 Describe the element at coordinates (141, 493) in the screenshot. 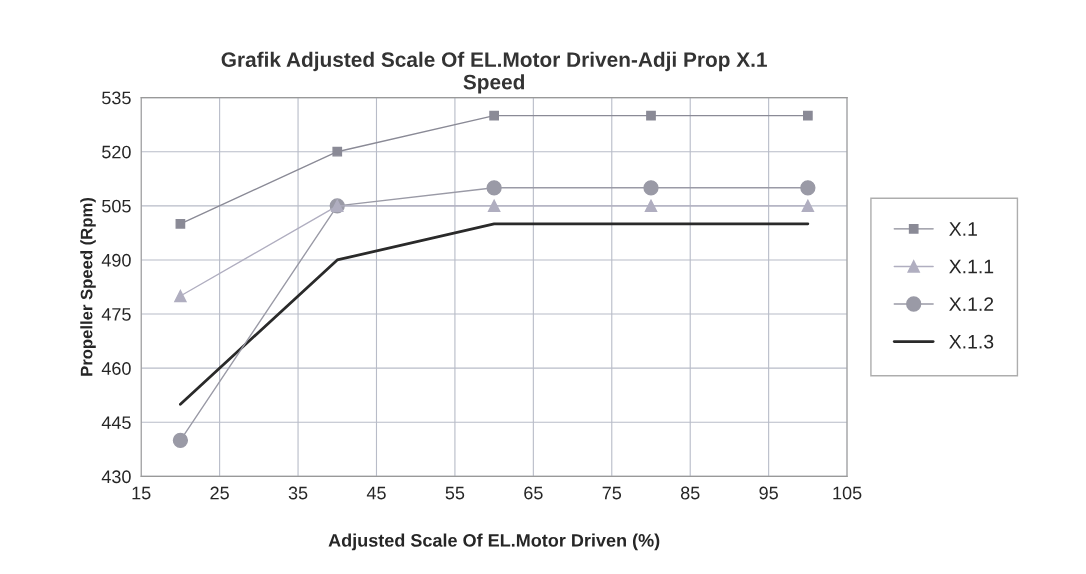

I see `x-tick-label: 15` at that location.